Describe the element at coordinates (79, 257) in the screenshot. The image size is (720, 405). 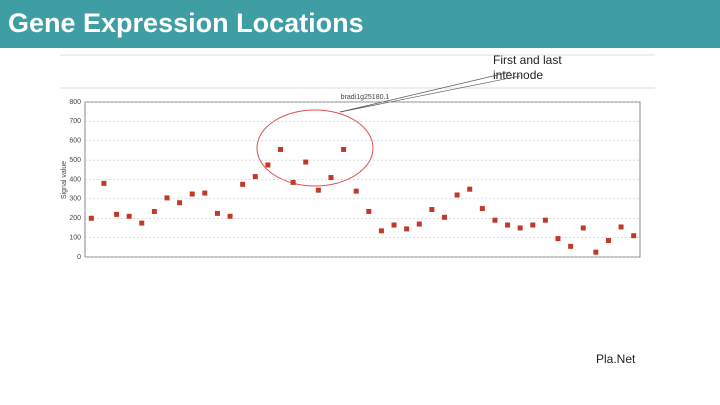
I see `y-tick-label: 0` at that location.